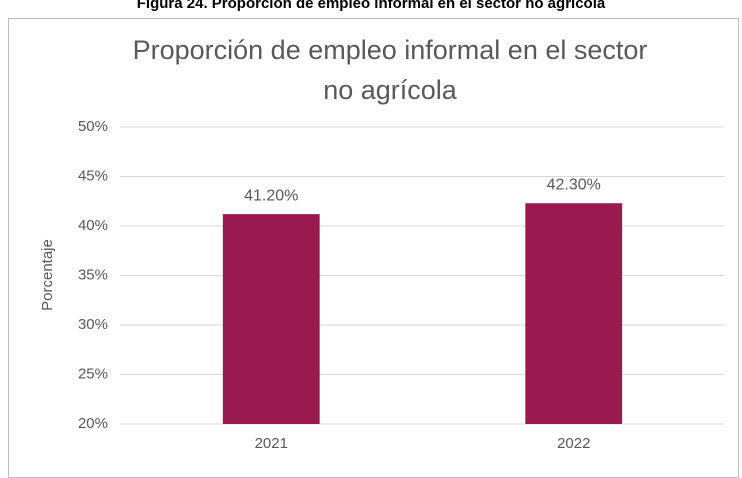 The image size is (742, 478). Describe the element at coordinates (271, 195) in the screenshot. I see `value-label: 41.20%` at that location.